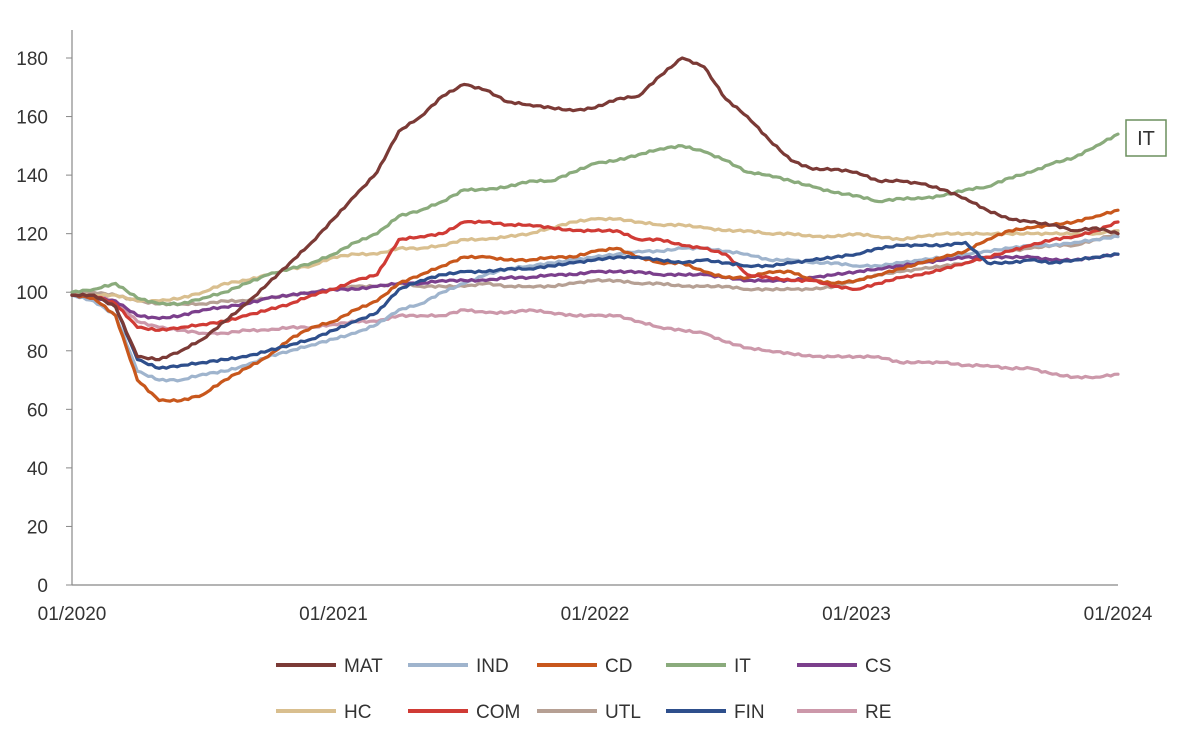 Image resolution: width=1187 pixels, height=733 pixels. I want to click on legend-item-ind: IND, so click(458, 666).